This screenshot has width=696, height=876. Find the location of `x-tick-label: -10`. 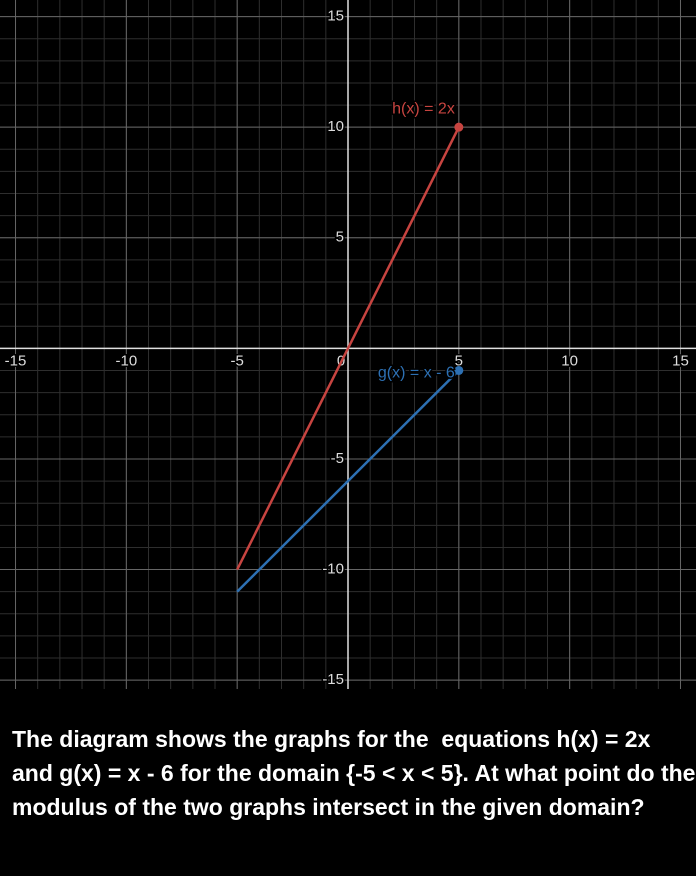

x-tick-label: -10 is located at coordinates (127, 360).